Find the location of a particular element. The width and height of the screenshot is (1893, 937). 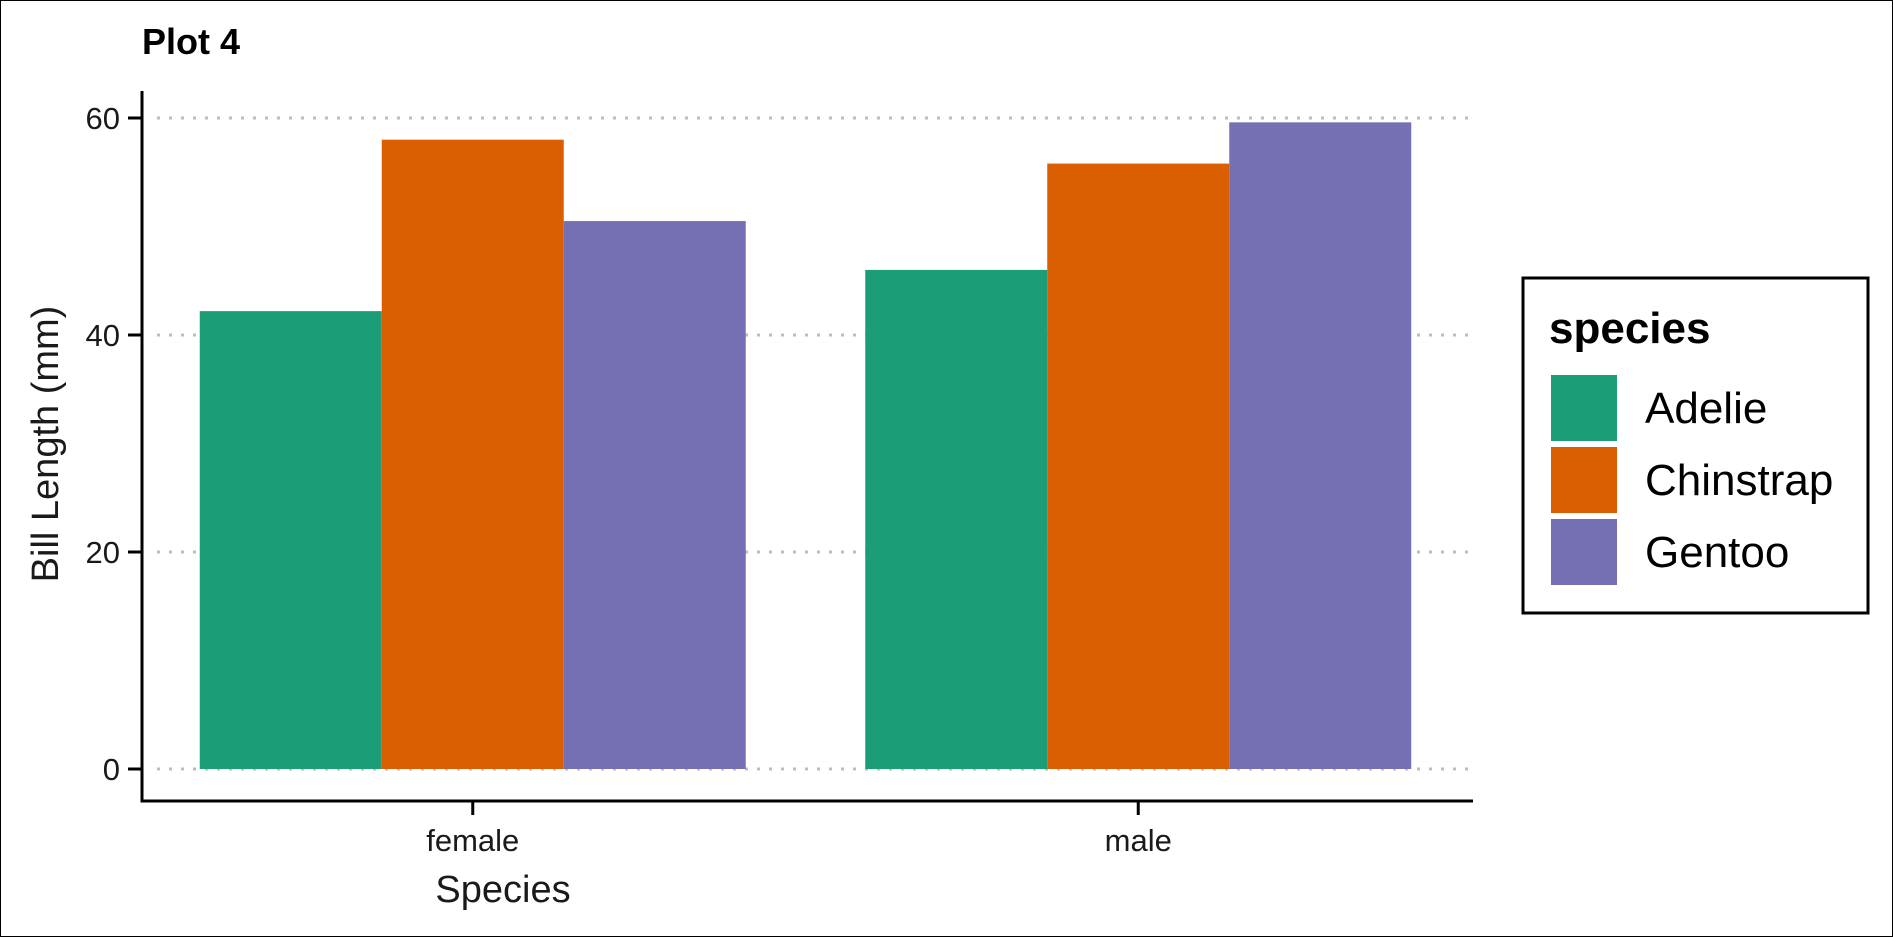

legend-label-adelie: Adelie is located at coordinates (1706, 408).